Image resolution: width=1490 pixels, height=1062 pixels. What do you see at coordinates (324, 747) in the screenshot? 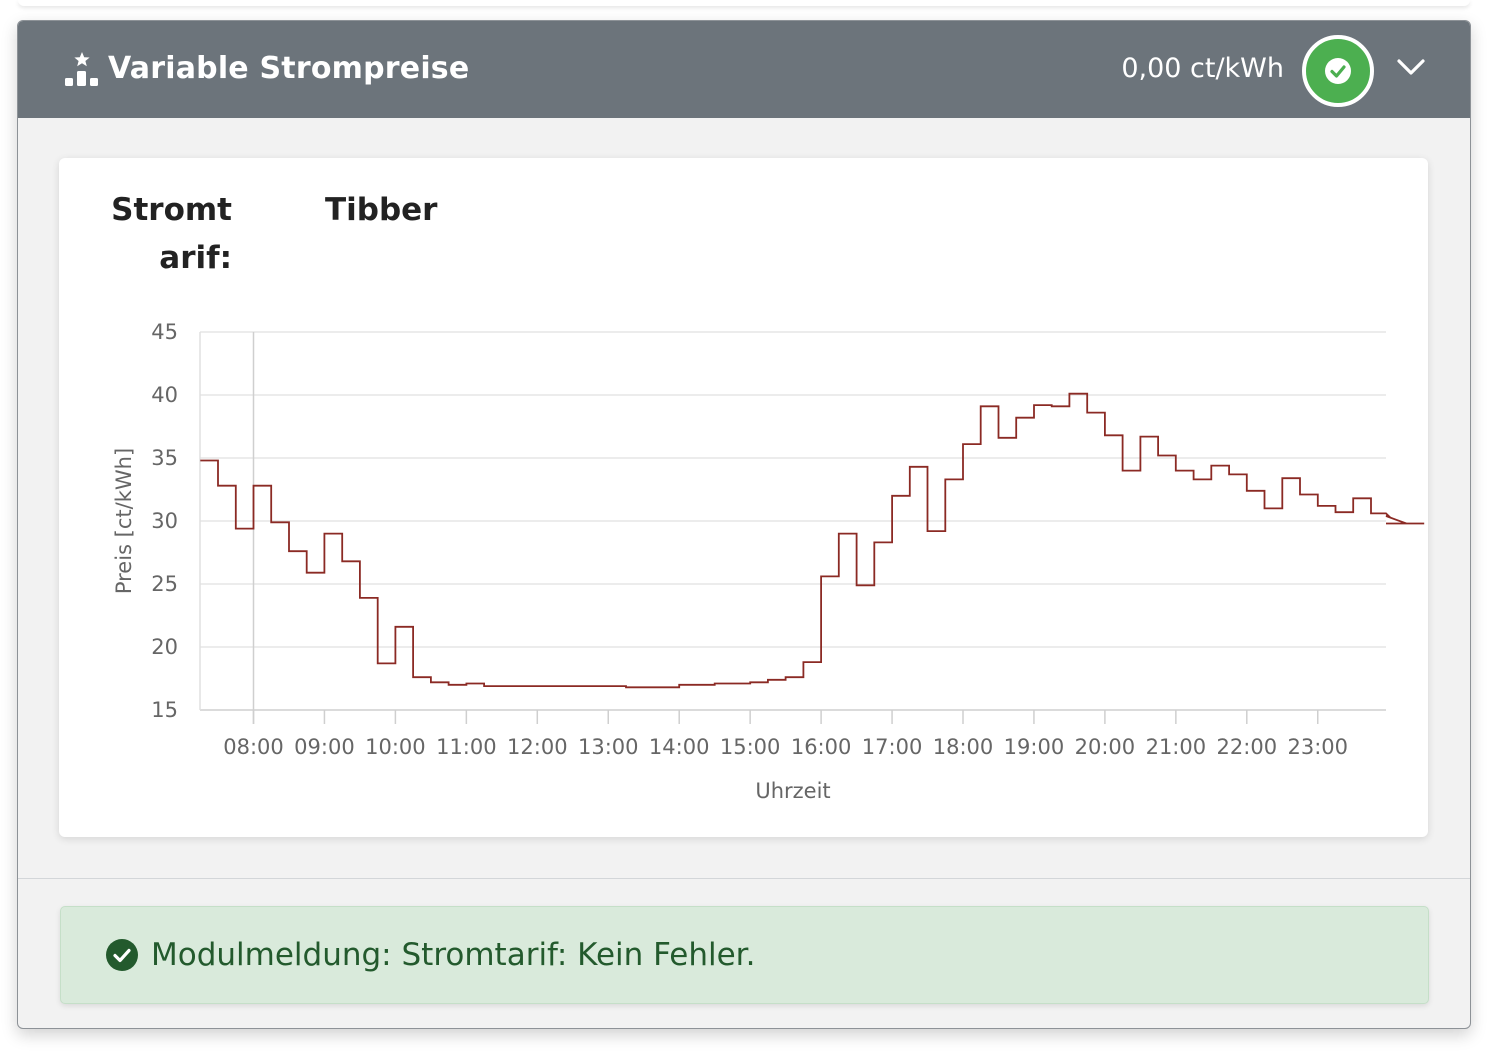
I see `x-tick-label: 09:00` at bounding box center [324, 747].